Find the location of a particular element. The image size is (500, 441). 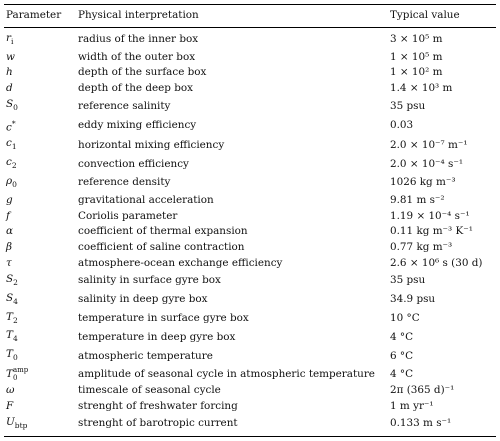

header-value: Typical value is located at coordinates (442, 16).